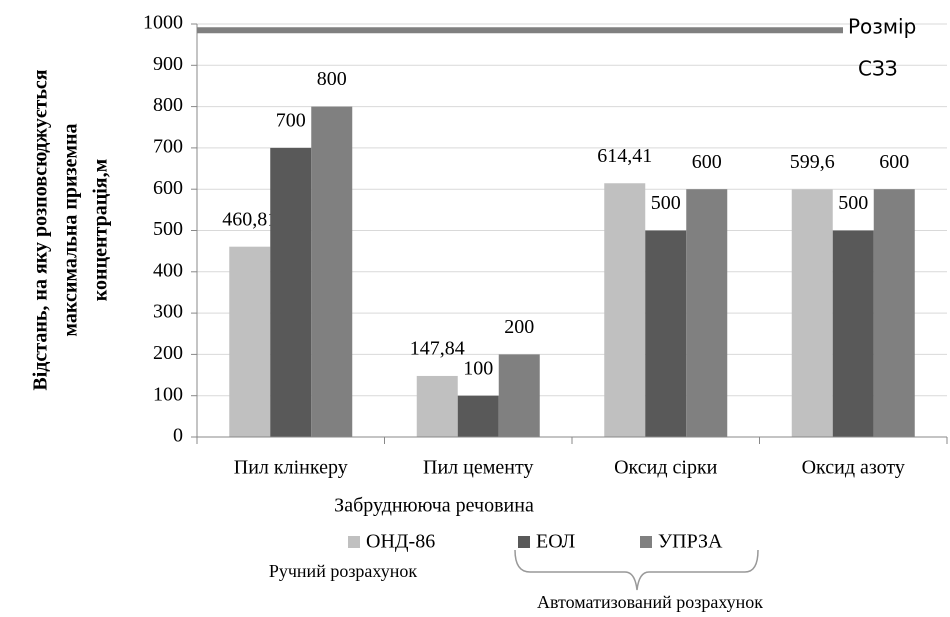 The width and height of the screenshot is (950, 617). I want to click on legend-brace, so click(636, 570).